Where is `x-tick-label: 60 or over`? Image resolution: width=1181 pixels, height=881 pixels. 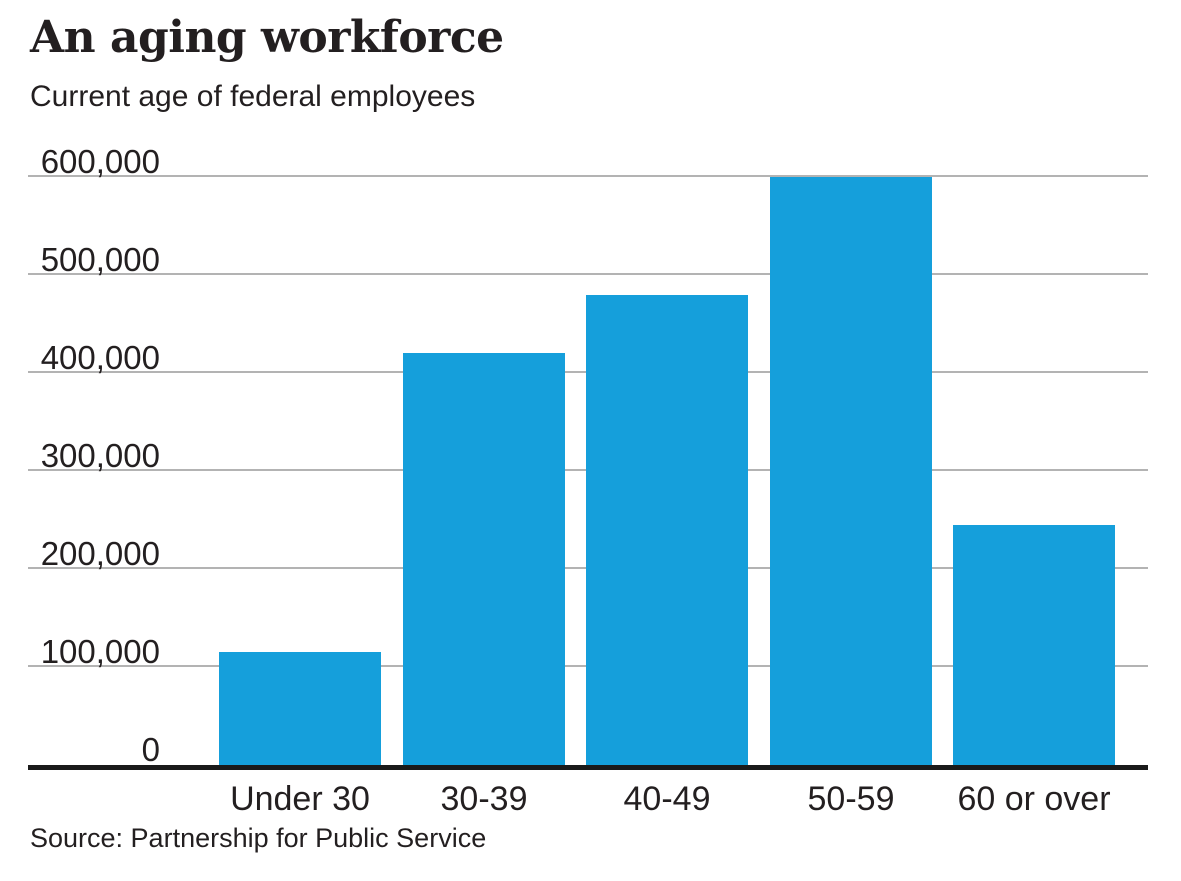 x-tick-label: 60 or over is located at coordinates (1034, 799).